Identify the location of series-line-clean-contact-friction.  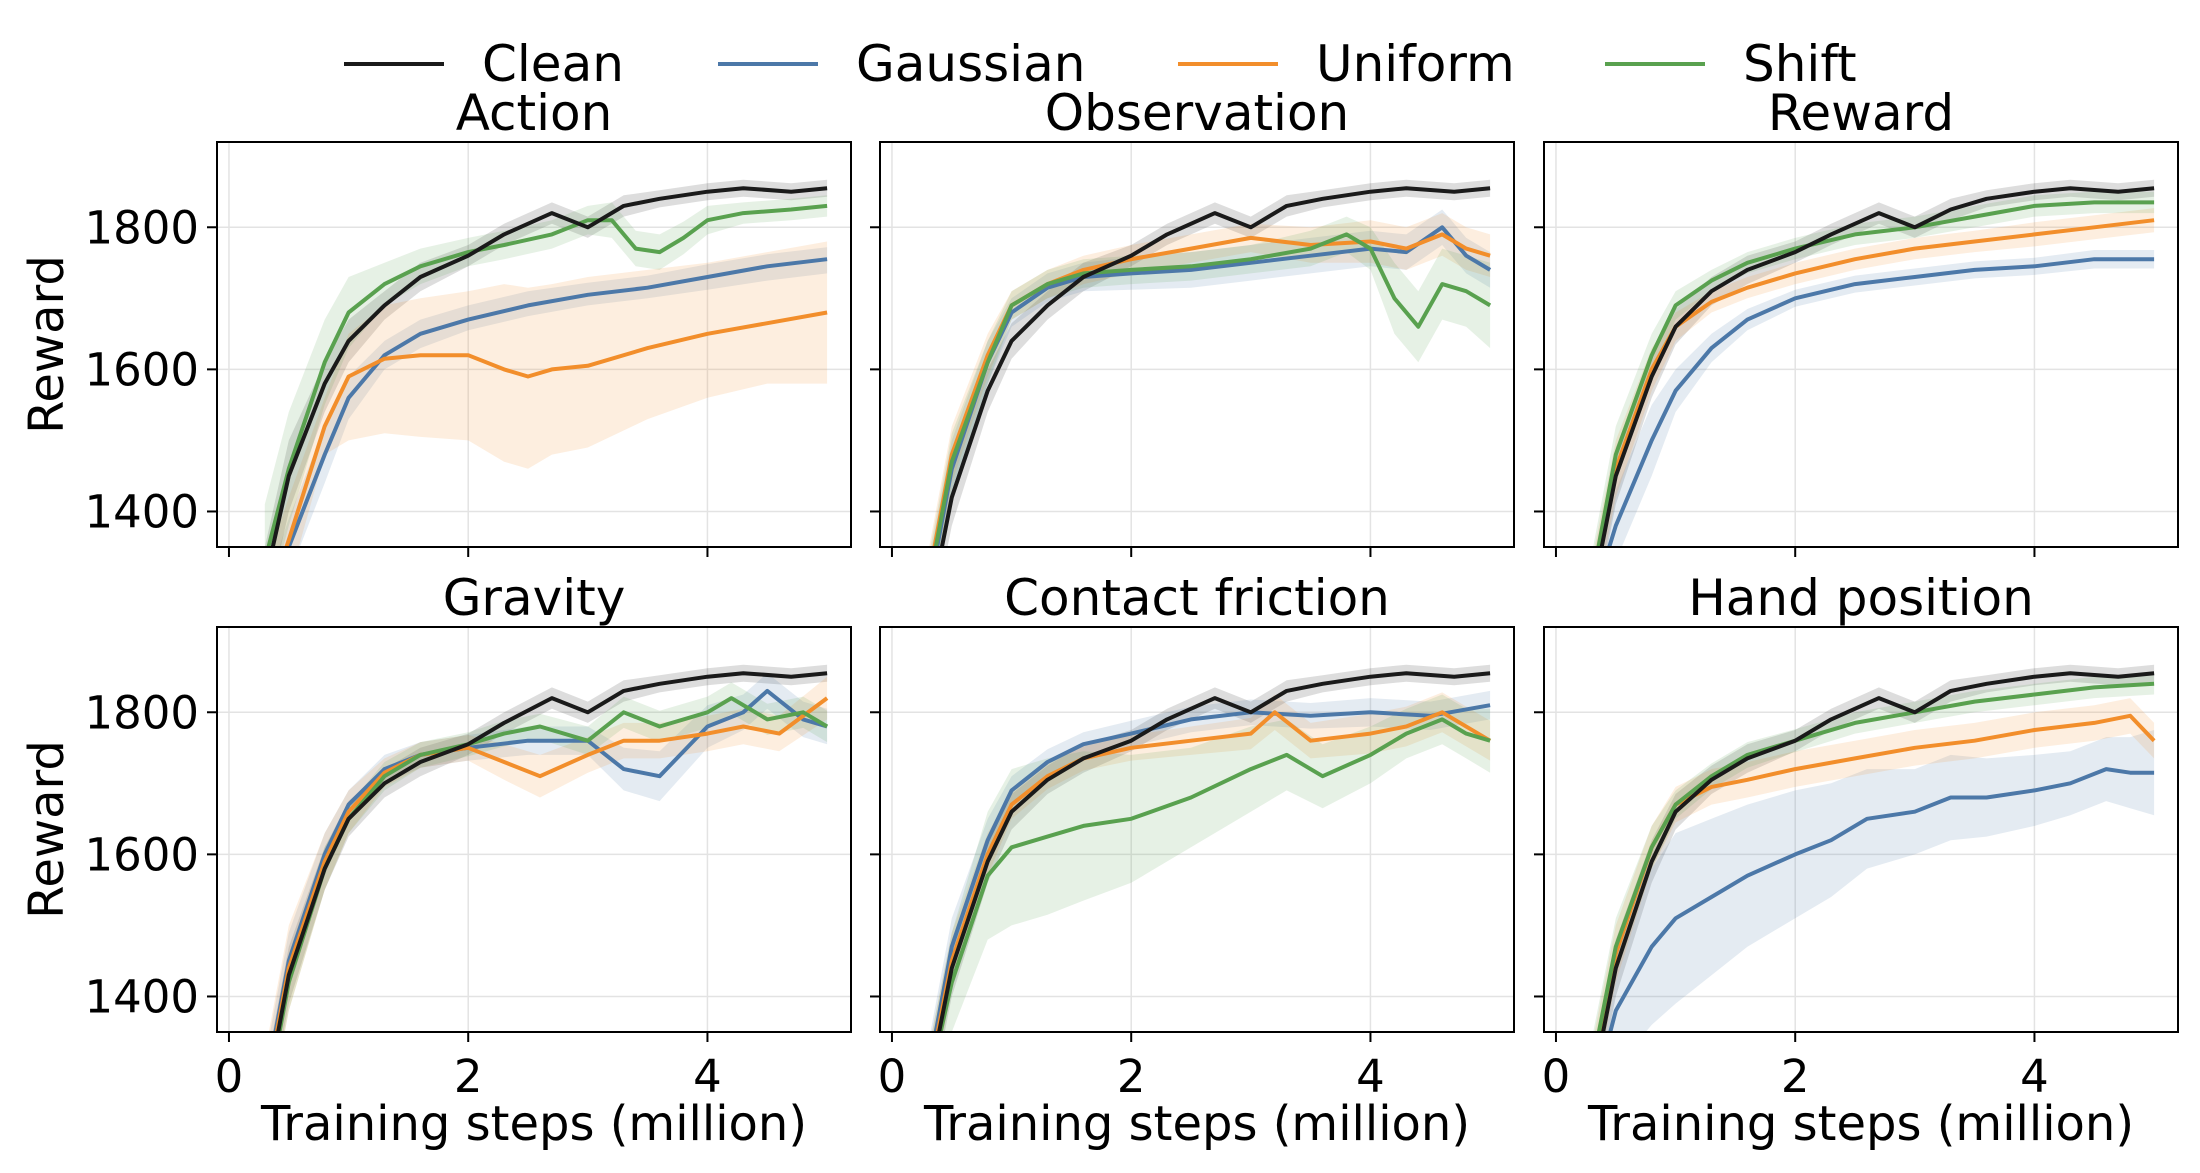
(1214, 851).